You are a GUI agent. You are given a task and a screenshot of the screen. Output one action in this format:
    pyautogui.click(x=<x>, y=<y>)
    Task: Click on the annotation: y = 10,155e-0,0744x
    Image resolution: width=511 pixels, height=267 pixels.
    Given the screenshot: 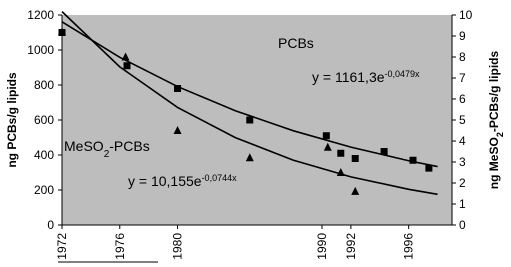 What is the action you would take?
    pyautogui.click(x=182, y=181)
    